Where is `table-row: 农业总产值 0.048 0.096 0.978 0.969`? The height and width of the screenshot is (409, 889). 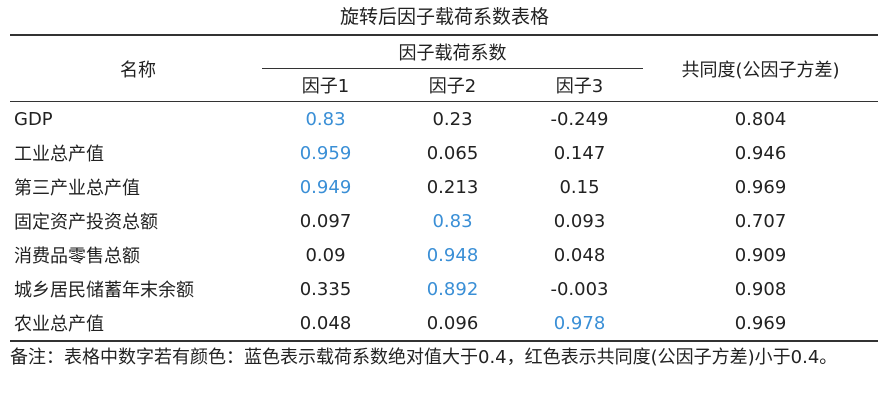 table-row: 农业总产值 0.048 0.096 0.978 0.969 is located at coordinates (444, 324).